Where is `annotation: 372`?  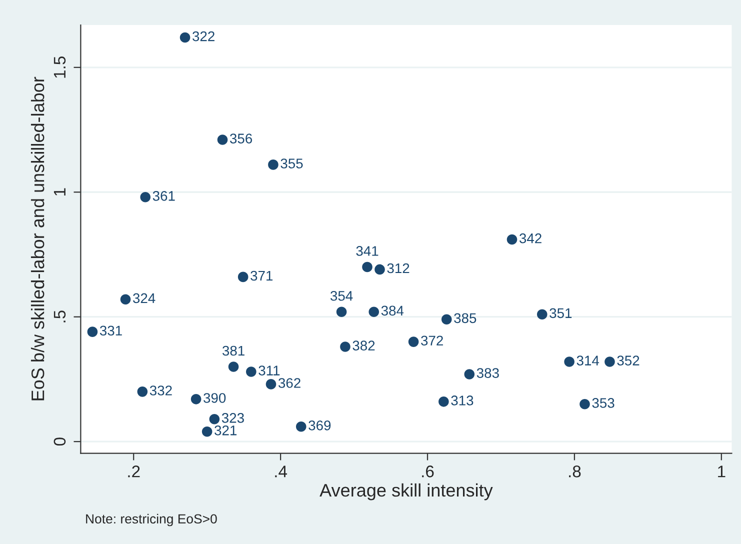
annotation: 372 is located at coordinates (432, 341).